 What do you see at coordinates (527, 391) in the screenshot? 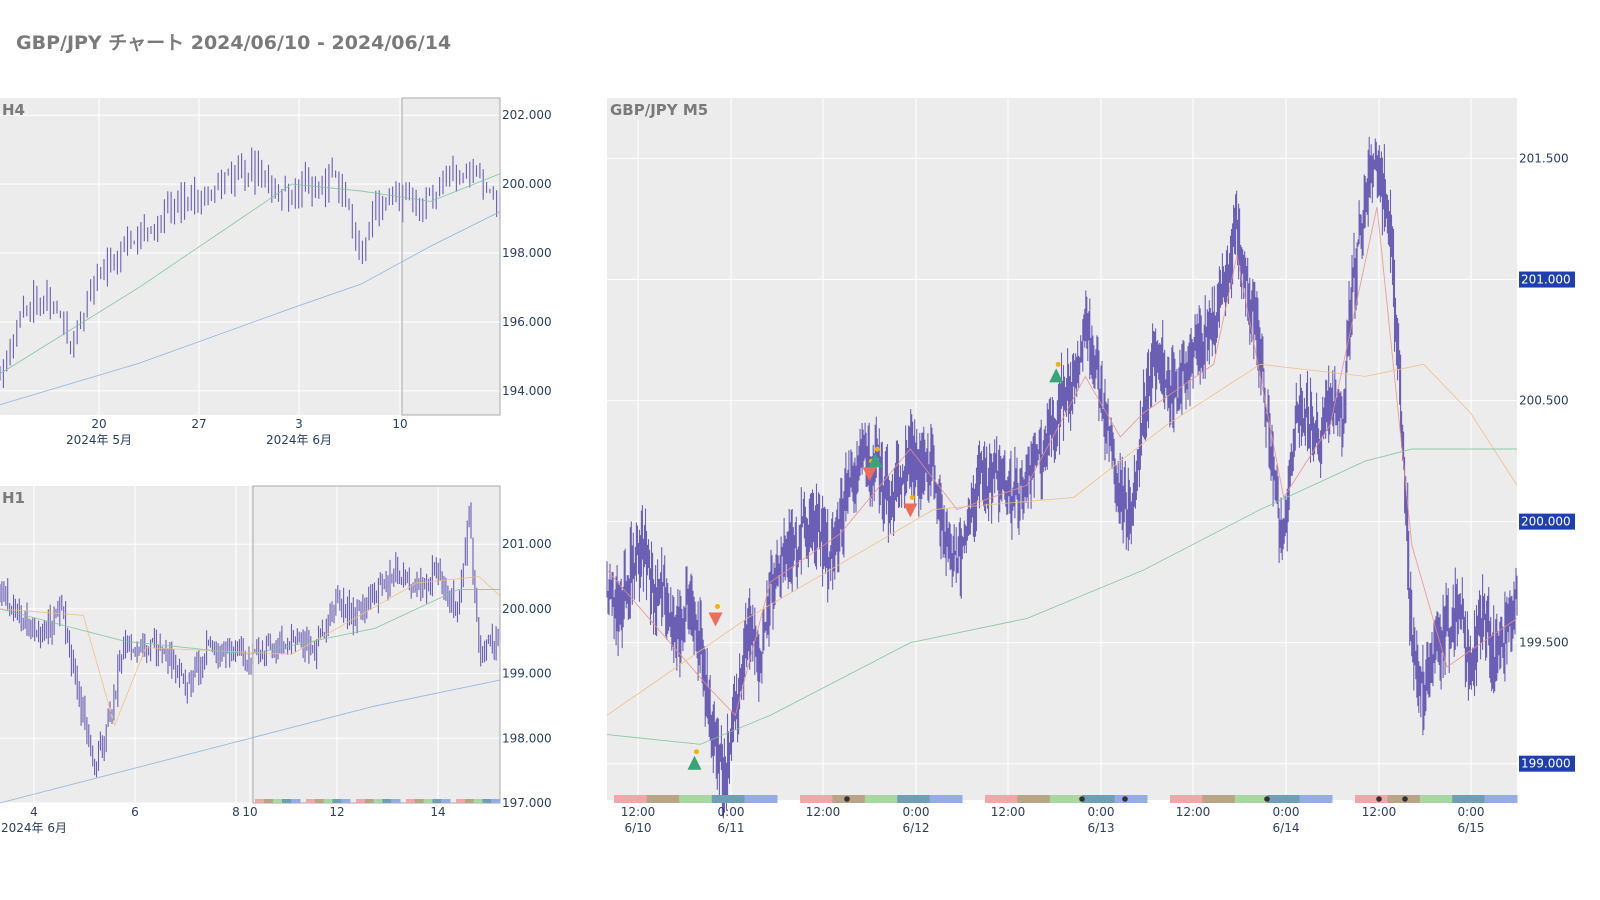
I see `h4-y-tick-label: 194.000` at bounding box center [527, 391].